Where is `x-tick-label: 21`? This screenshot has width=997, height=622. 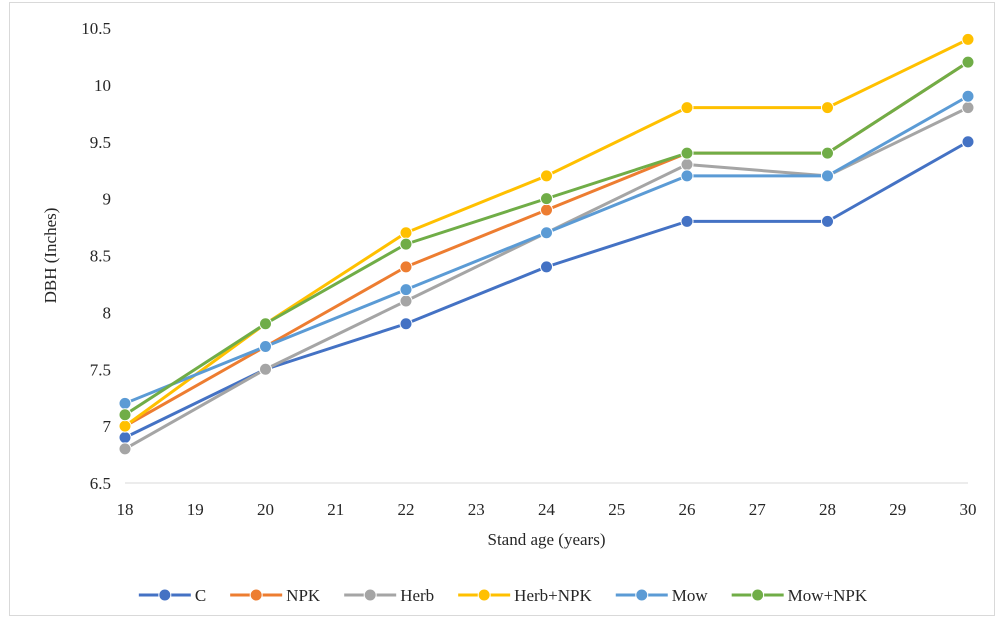 x-tick-label: 21 is located at coordinates (335, 509).